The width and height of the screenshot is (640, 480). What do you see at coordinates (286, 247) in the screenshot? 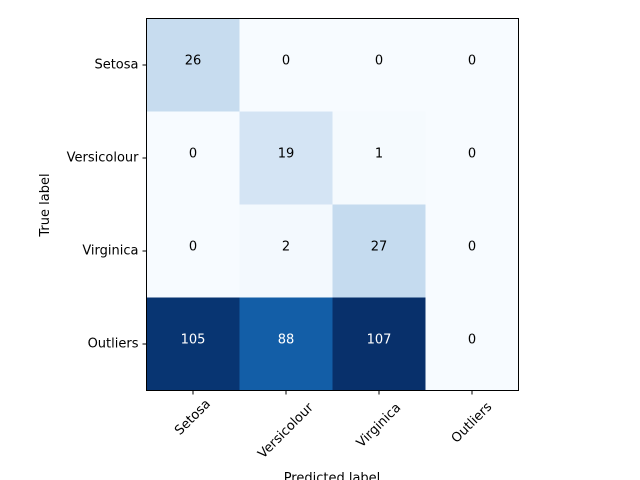
I see `cell-value-label: 2` at bounding box center [286, 247].